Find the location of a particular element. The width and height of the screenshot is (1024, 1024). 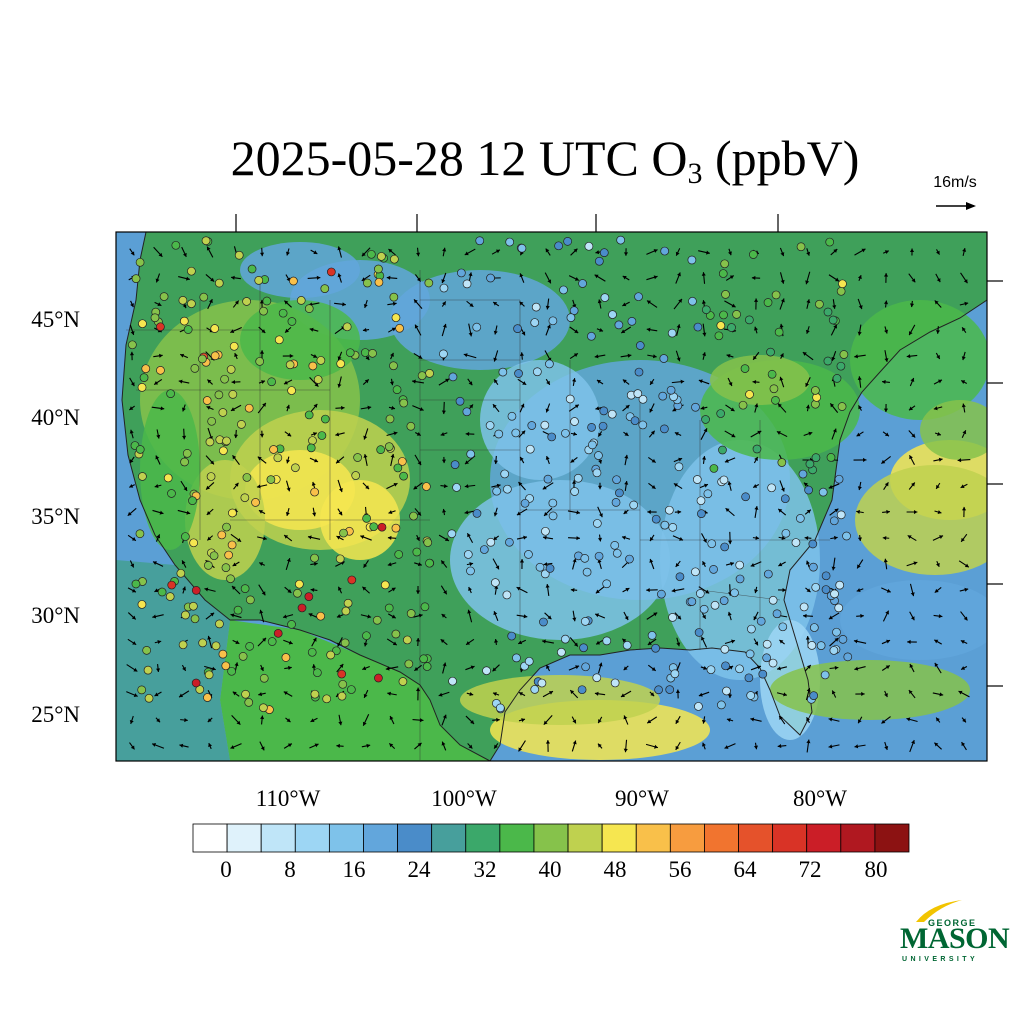

colorbar is located at coordinates (551, 838).